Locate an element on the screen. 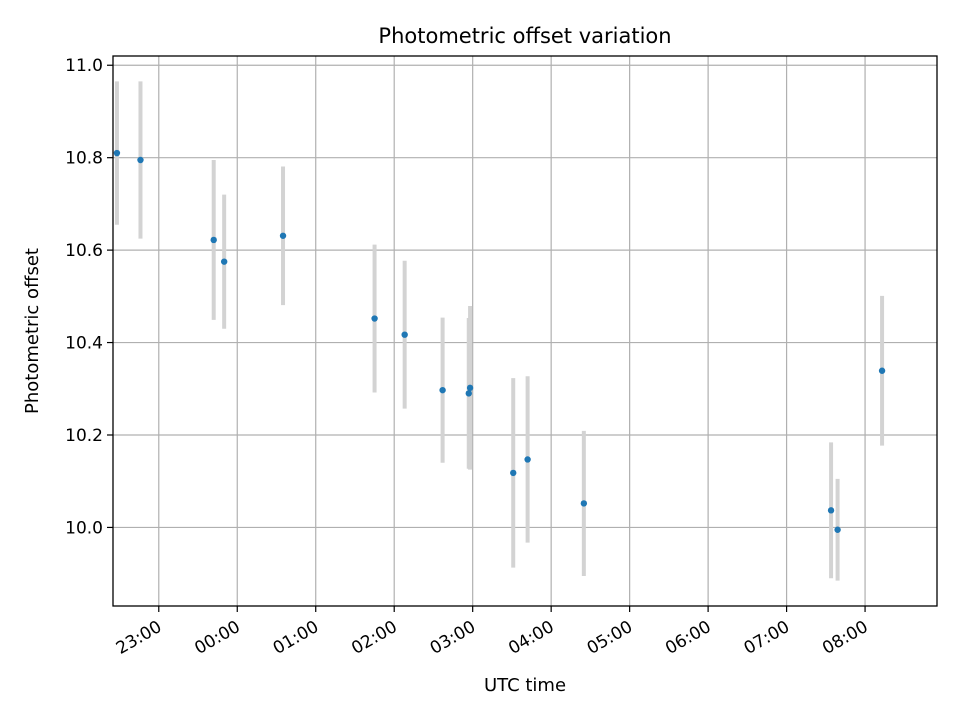  y-tick-label: 10.8 is located at coordinates (84, 159).